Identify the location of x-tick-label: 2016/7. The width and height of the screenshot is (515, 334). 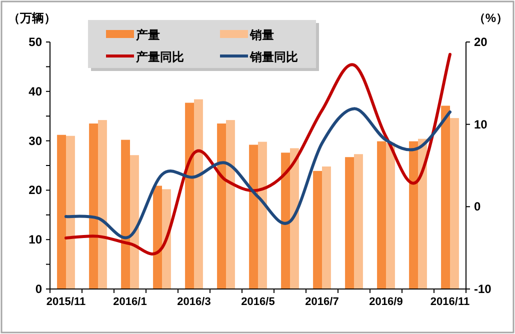
(322, 302).